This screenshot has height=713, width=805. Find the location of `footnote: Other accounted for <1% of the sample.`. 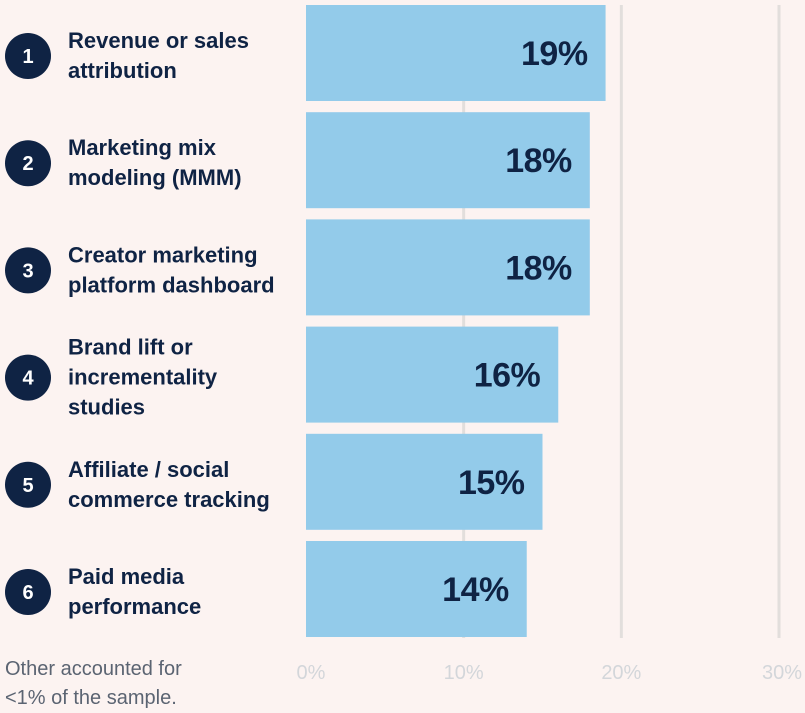

footnote: Other accounted for <1% of the sample. is located at coordinates (93, 683).